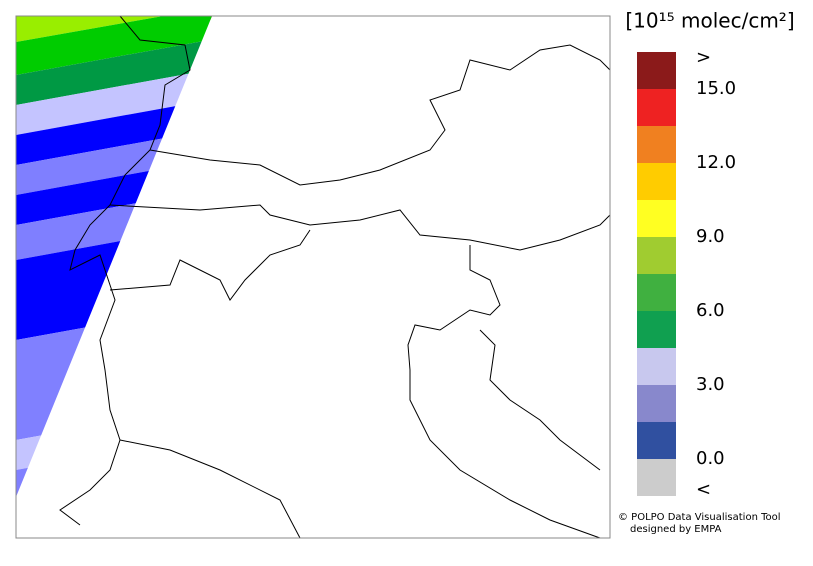 Image resolution: width=813 pixels, height=566 pixels. What do you see at coordinates (703, 489) in the screenshot?
I see `colorbar-label: <` at bounding box center [703, 489].